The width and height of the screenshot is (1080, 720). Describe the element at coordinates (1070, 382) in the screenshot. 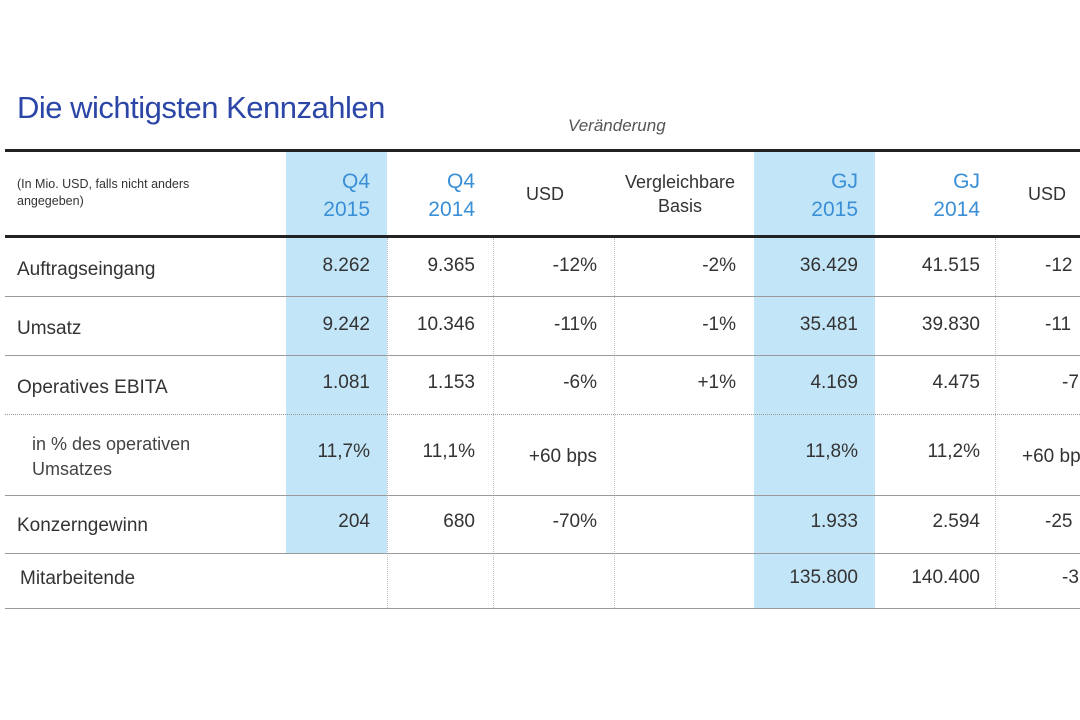

I see `cell-usd-gj: -7` at that location.